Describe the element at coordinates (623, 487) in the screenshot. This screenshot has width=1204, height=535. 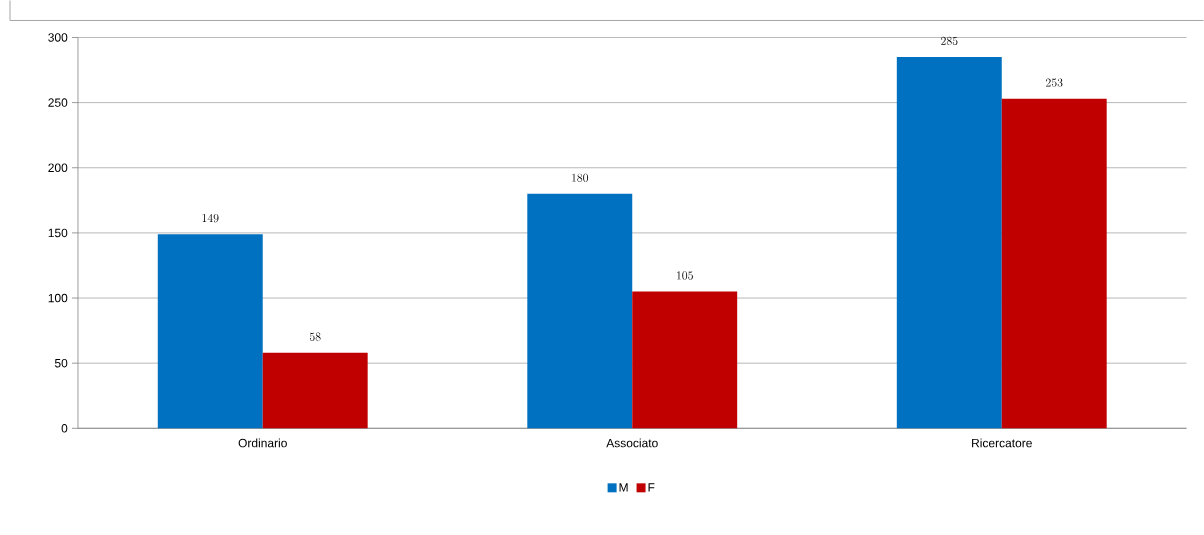
I see `legend-label: M` at that location.